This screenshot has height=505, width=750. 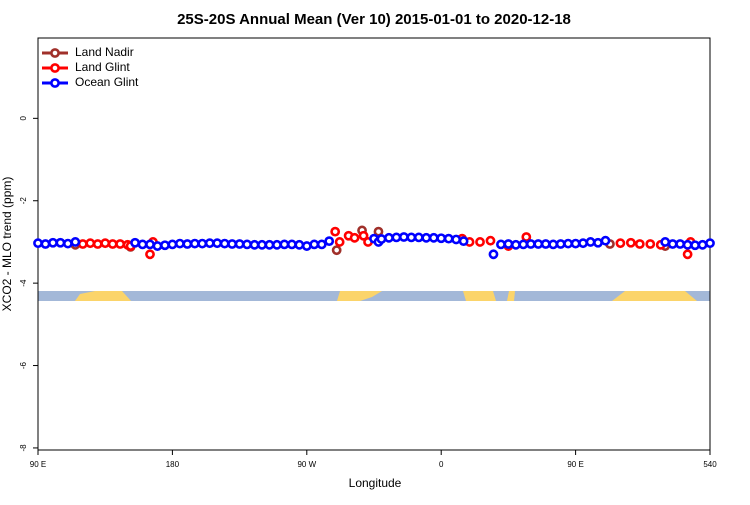 What do you see at coordinates (107, 82) in the screenshot?
I see `legend-label: Ocean Glint` at bounding box center [107, 82].